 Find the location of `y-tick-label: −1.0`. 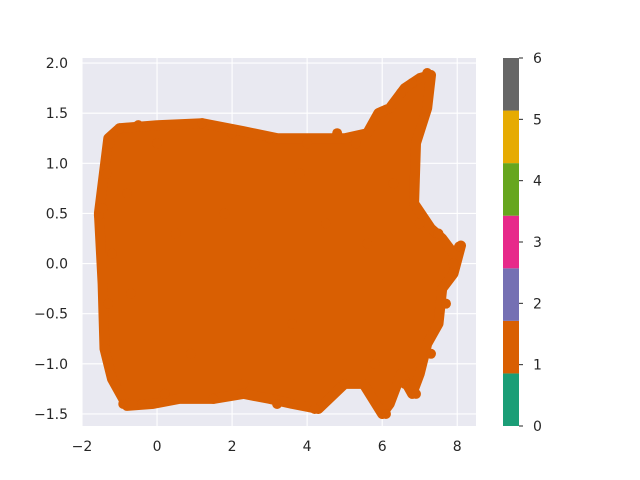

y-tick-label: −1.0 is located at coordinates (51, 365).